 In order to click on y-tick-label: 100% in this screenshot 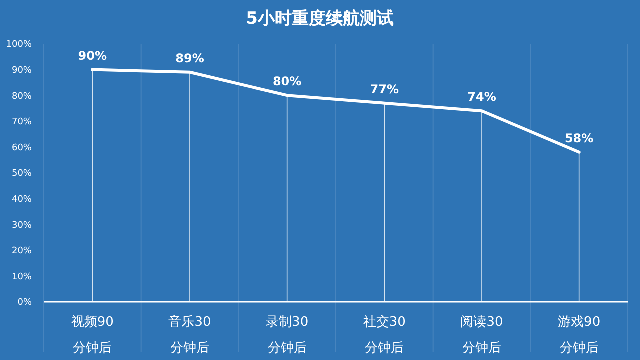, I will do `click(19, 45)`.